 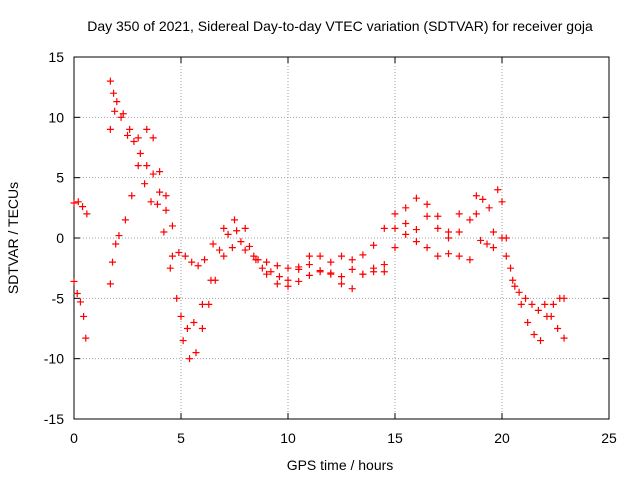 I want to click on x-tick-label: 5, so click(x=181, y=438).